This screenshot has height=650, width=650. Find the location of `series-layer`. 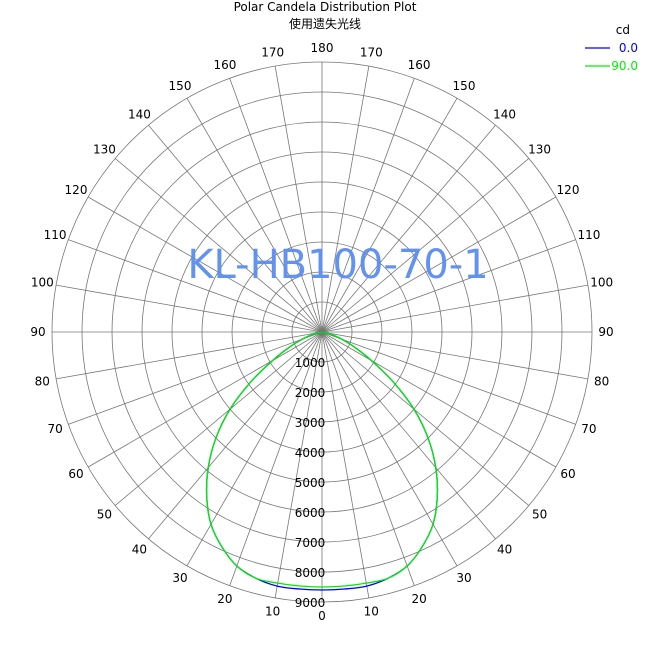

series-layer is located at coordinates (322, 461).